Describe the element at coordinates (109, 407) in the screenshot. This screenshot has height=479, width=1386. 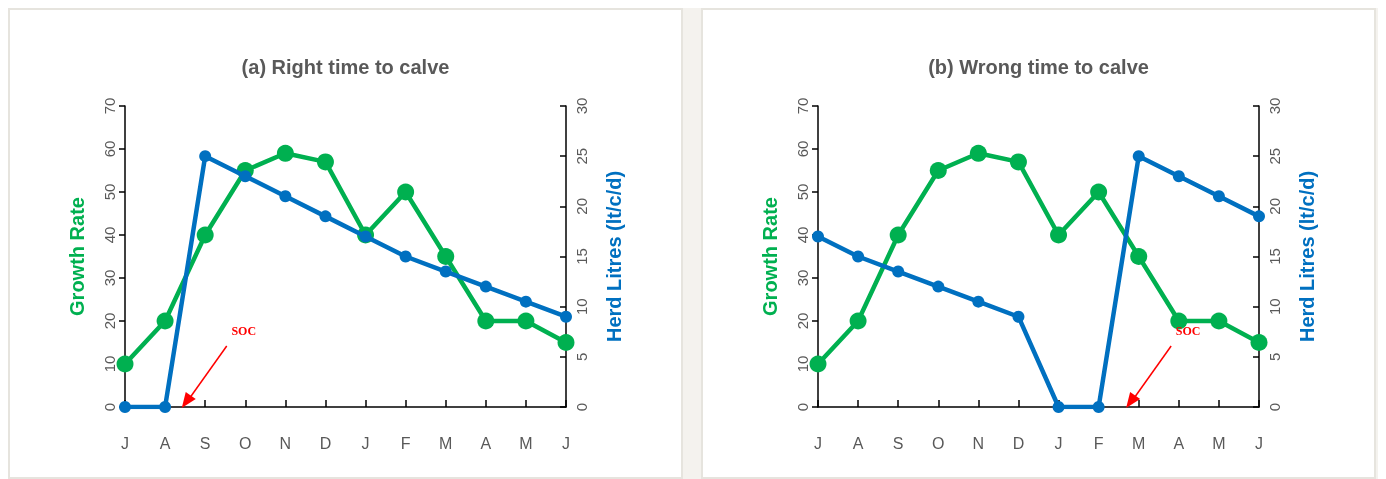
I see `y-tick-label: 0` at that location.